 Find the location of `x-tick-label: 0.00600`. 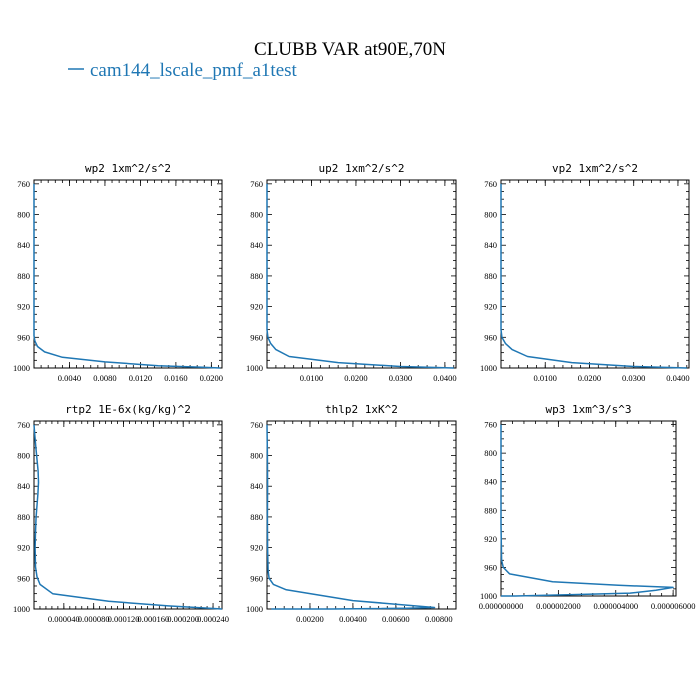

x-tick-label: 0.00600 is located at coordinates (396, 619).